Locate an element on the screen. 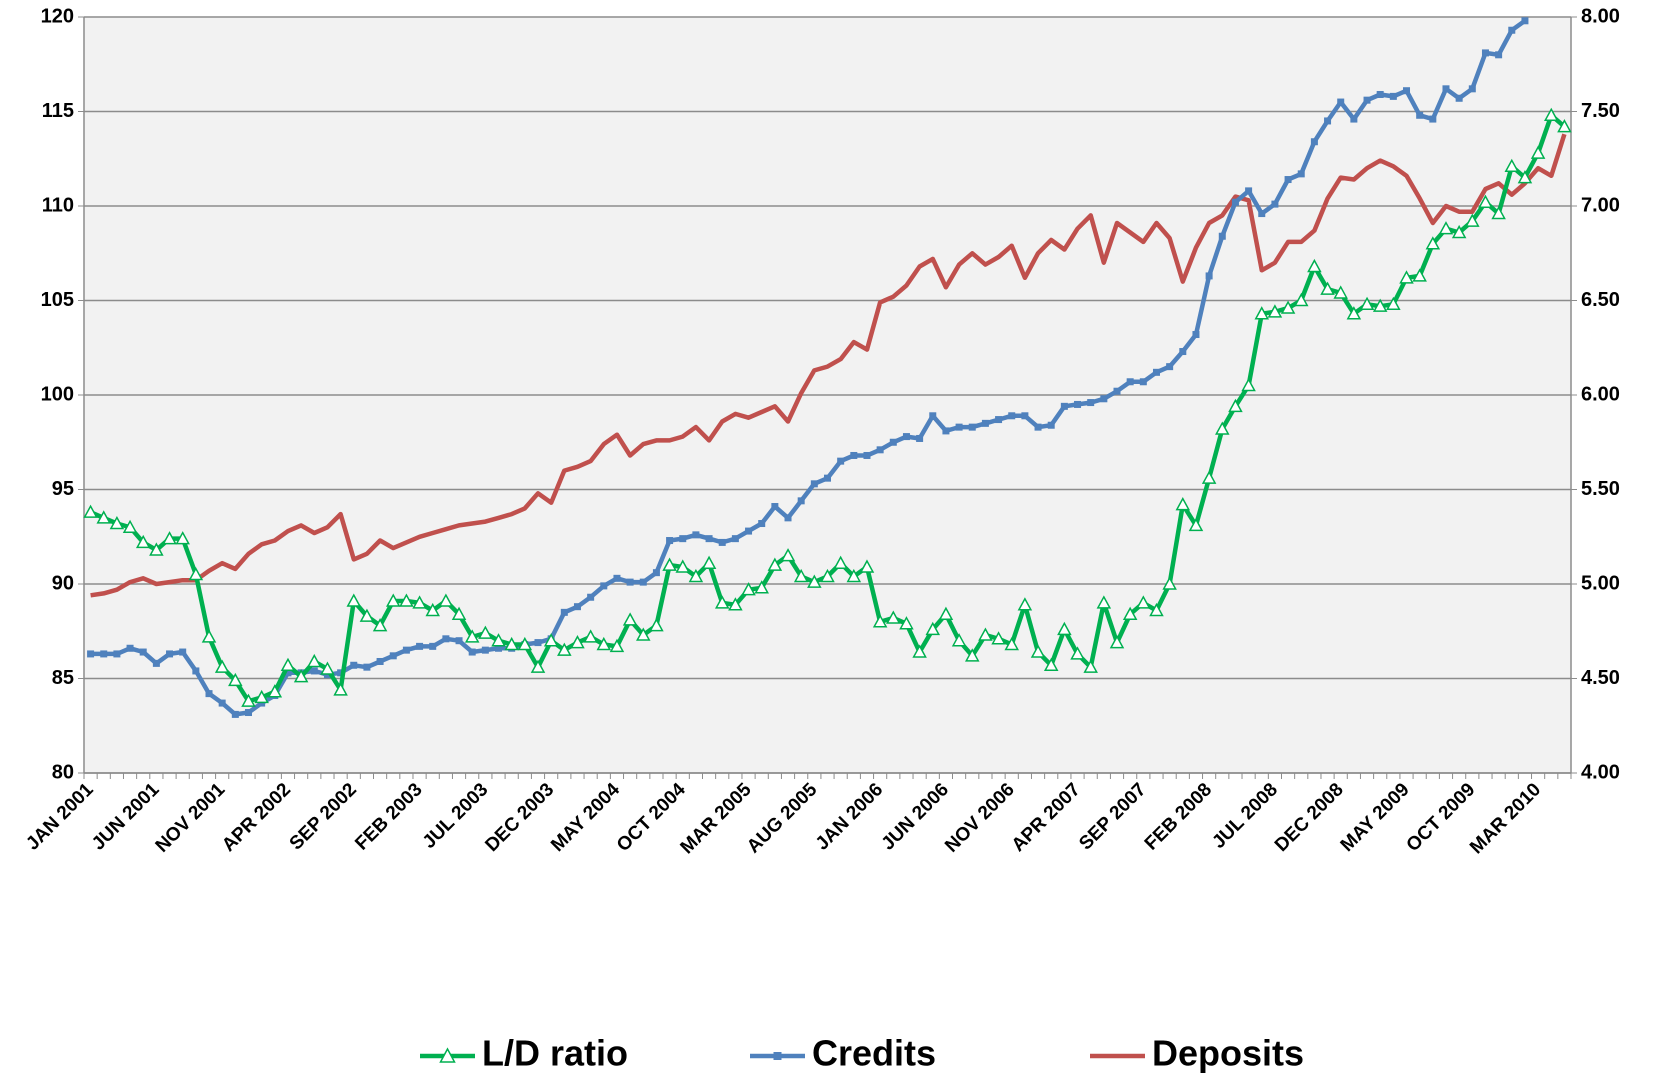 The image size is (1656, 1080). x-tick-label: JAN 2006 is located at coordinates (849, 816).